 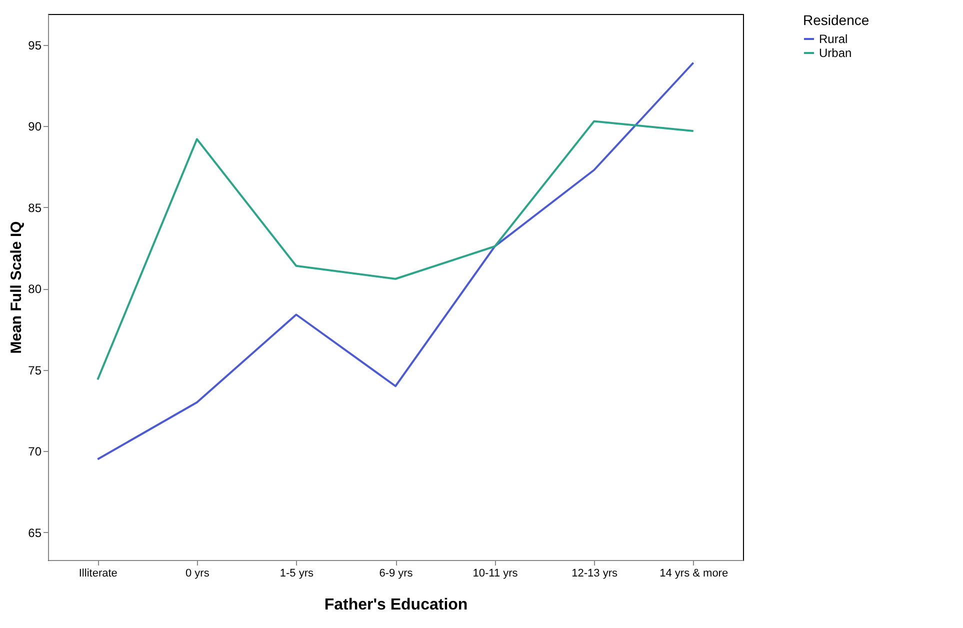 What do you see at coordinates (35, 533) in the screenshot?
I see `y-tick-label: 65` at bounding box center [35, 533].